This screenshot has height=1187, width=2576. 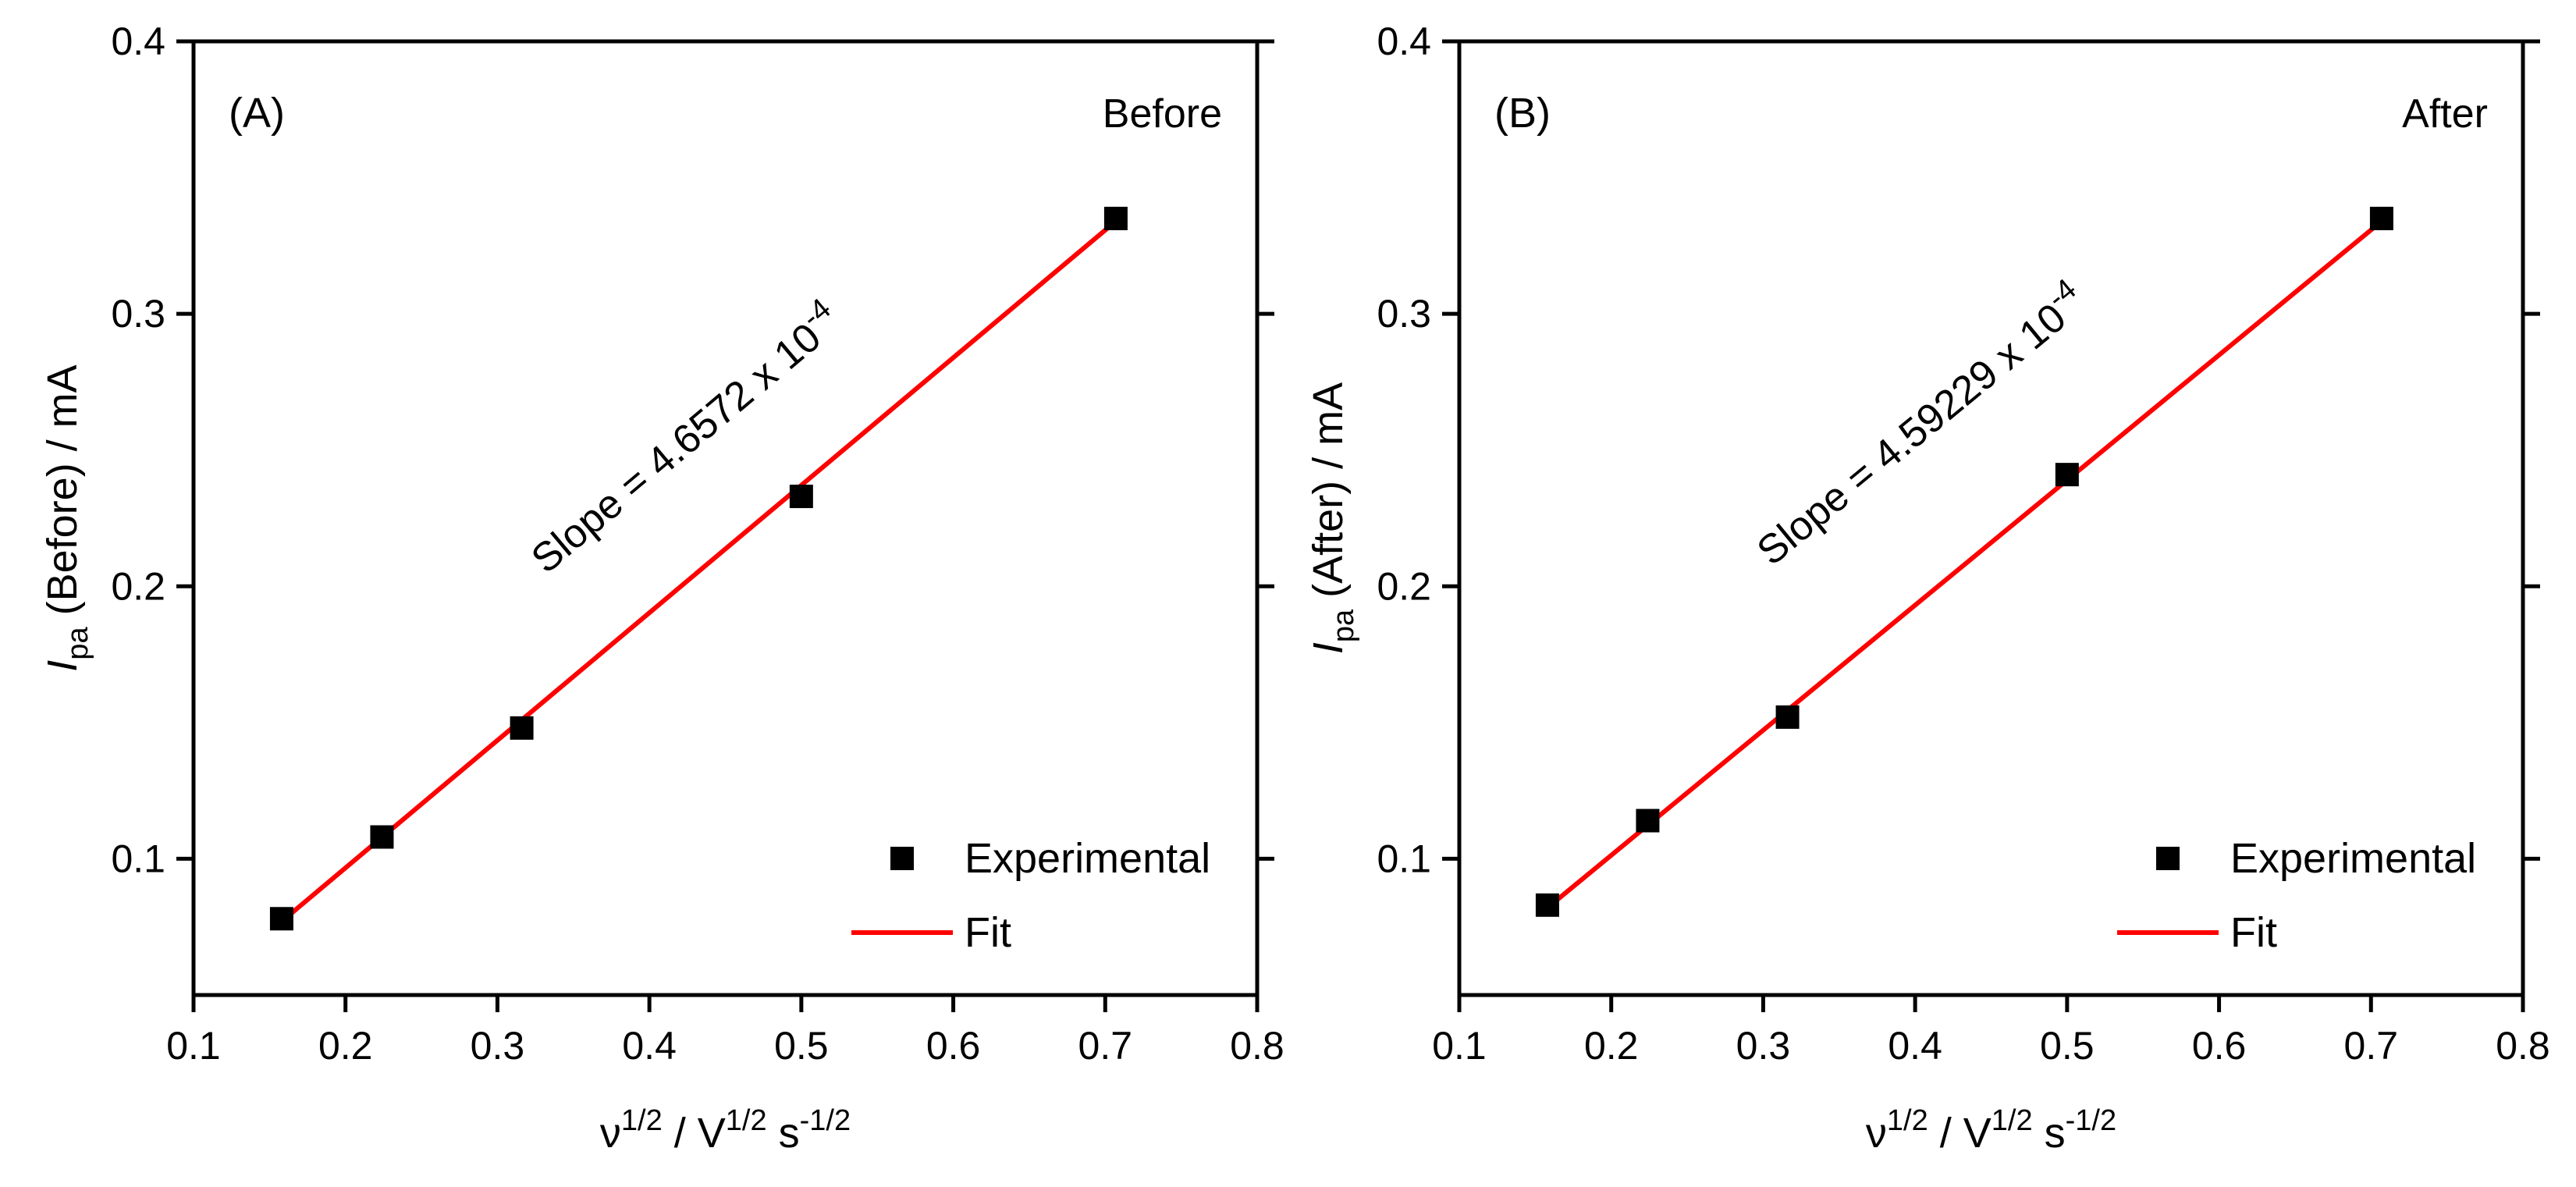 What do you see at coordinates (498, 1046) in the screenshot?
I see `chart-a-x-tick-label: 0.3` at bounding box center [498, 1046].